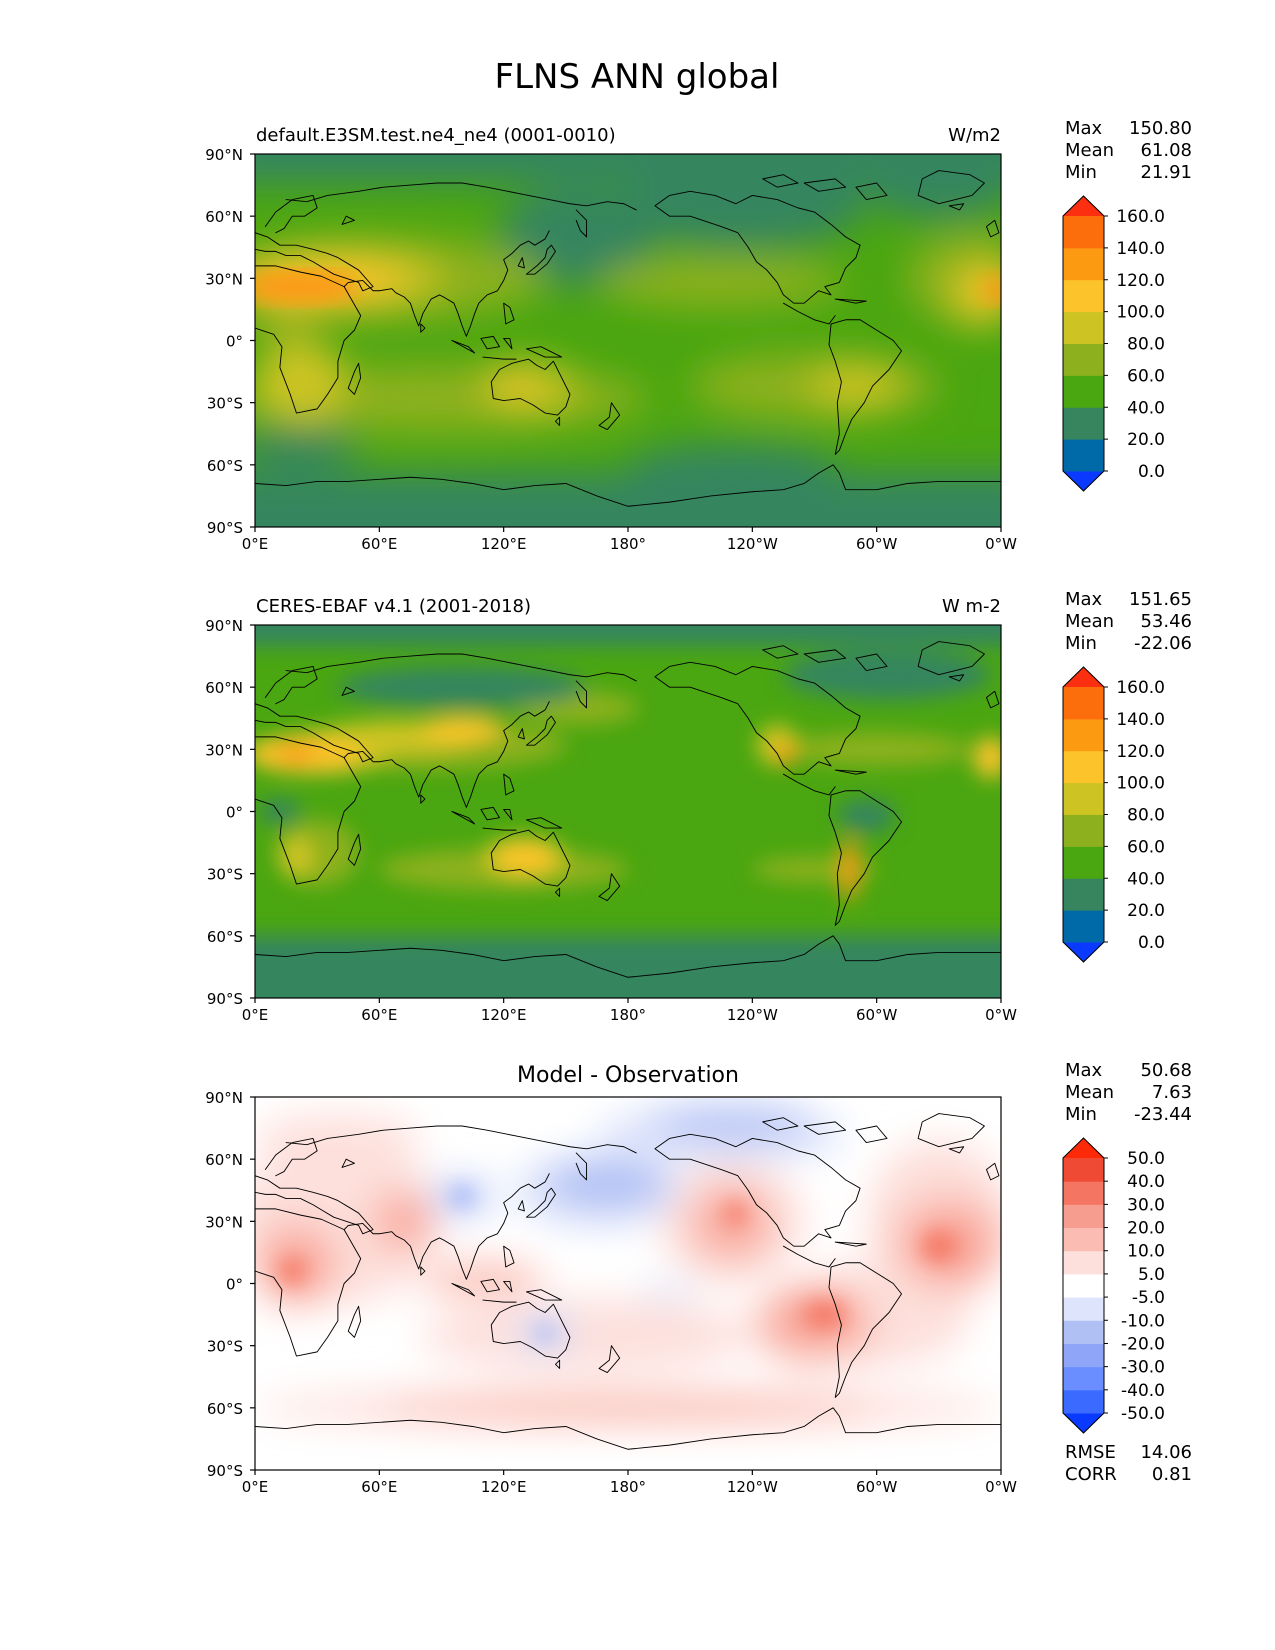 The width and height of the screenshot is (1275, 1650). What do you see at coordinates (1113, 814) in the screenshot?
I see `panel-reference-colorbar: 0.0 20.0 40.0 60.0 80.0 100.0 120.0 140.0 160.0` at bounding box center [1113, 814].